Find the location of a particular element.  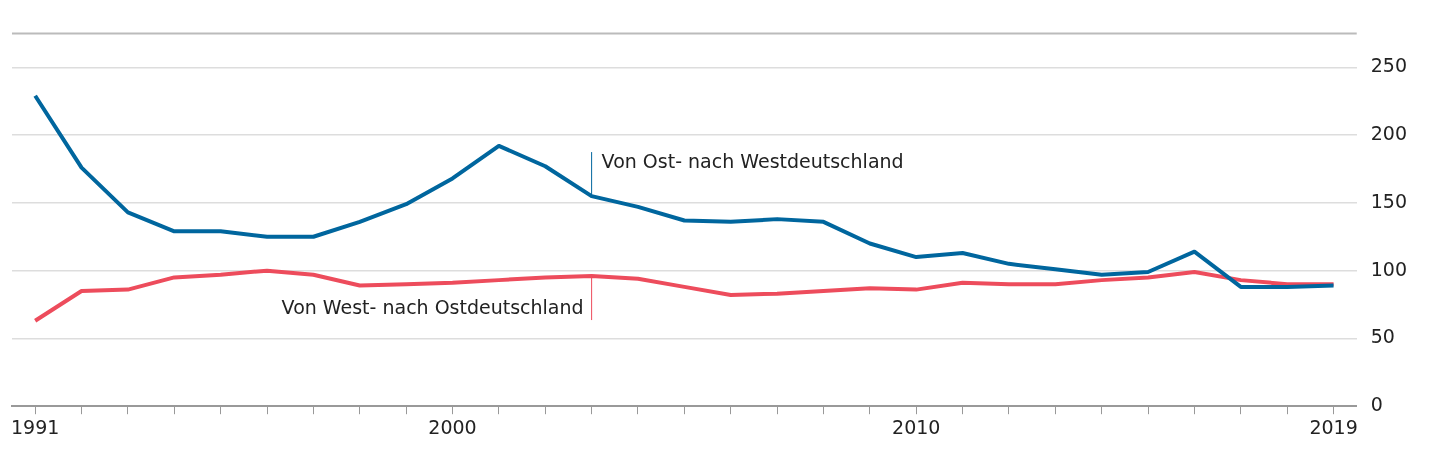

y-tick-label: 50 is located at coordinates (1382, 336).